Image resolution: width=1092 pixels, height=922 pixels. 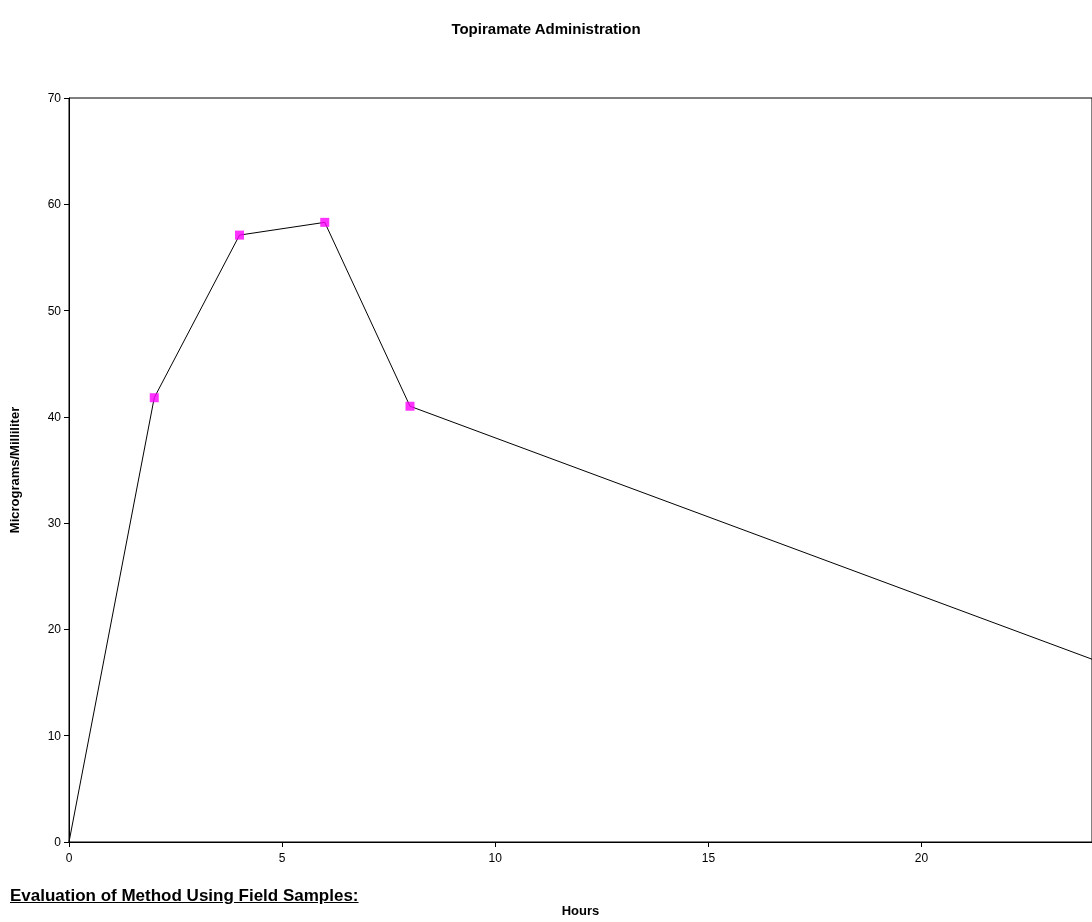 I want to click on x-axis-title: Hours, so click(x=580, y=910).